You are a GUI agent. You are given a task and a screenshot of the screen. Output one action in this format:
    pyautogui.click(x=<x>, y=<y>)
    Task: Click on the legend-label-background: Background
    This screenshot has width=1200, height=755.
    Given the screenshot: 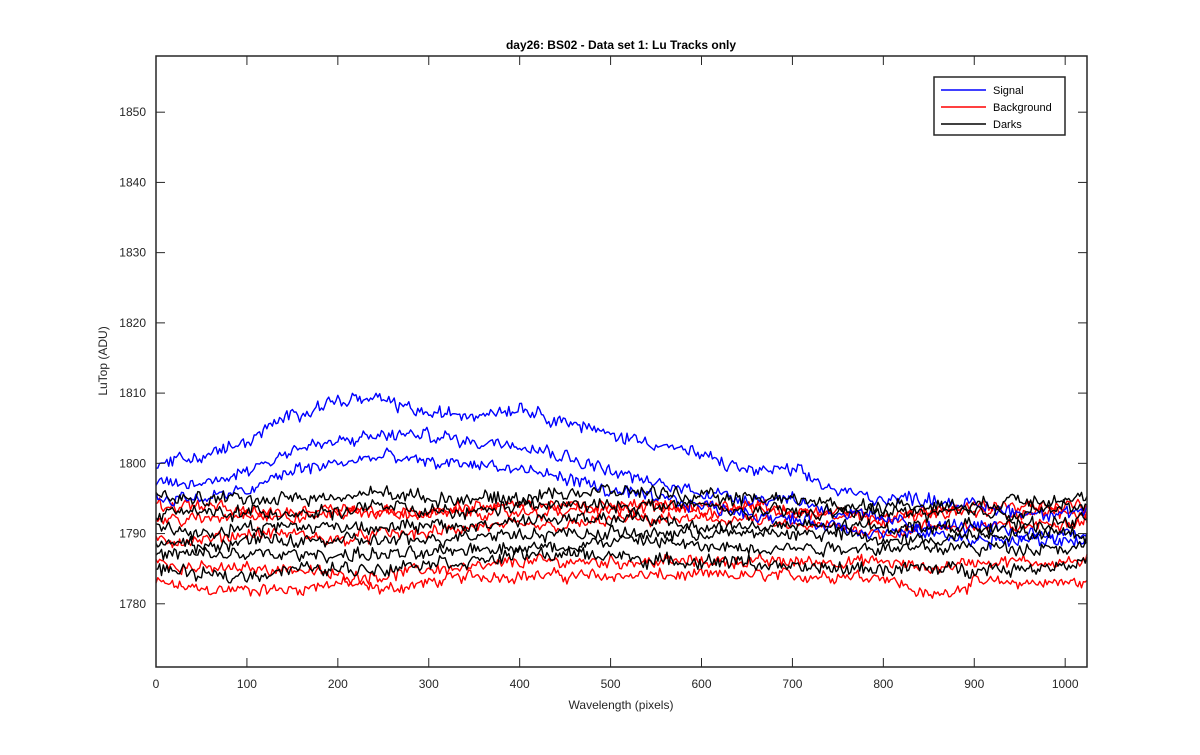 What is the action you would take?
    pyautogui.click(x=1022, y=108)
    